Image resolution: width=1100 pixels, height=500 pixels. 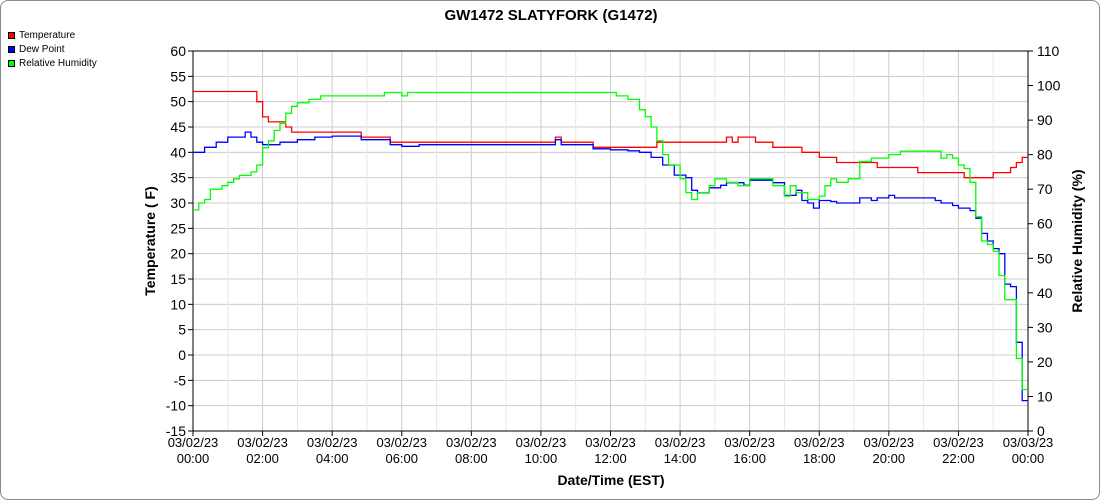 I want to click on chart-title: GW1472 SLATYFORK (G1472), so click(x=550, y=15).